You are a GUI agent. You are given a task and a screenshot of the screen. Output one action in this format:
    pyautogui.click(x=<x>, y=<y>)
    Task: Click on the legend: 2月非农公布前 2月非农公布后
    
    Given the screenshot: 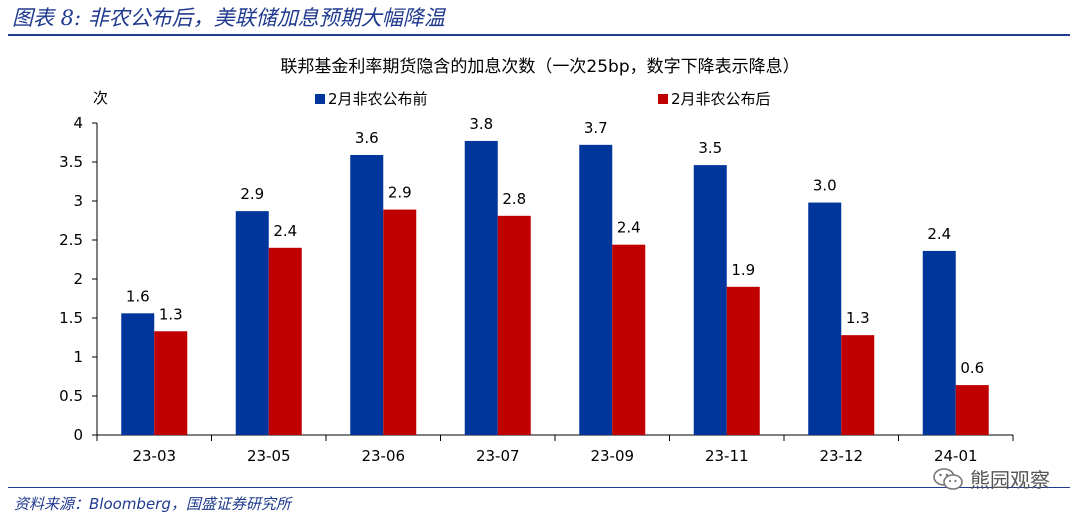 What is the action you would take?
    pyautogui.click(x=543, y=99)
    